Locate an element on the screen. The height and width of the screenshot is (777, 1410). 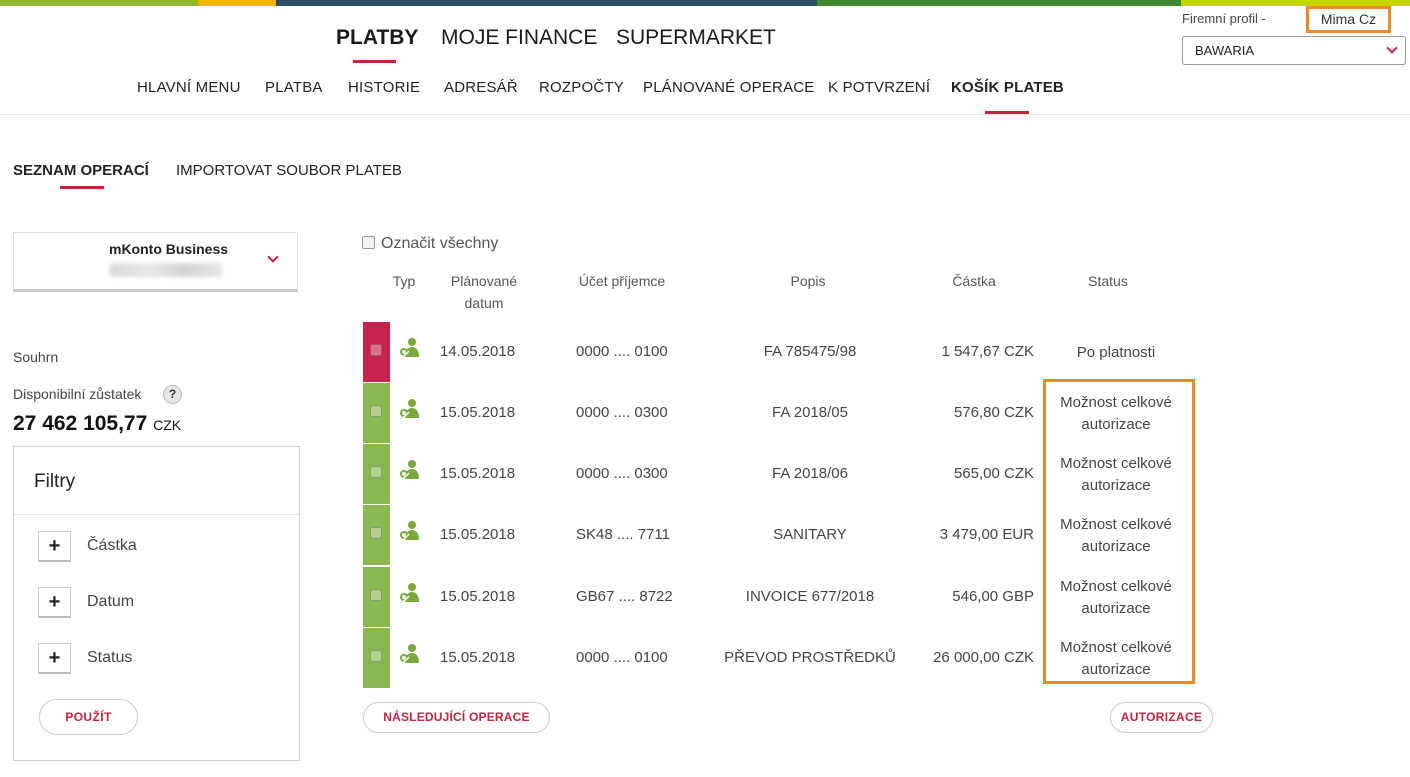
row-account: 0000 .... 0300 is located at coordinates (622, 412).